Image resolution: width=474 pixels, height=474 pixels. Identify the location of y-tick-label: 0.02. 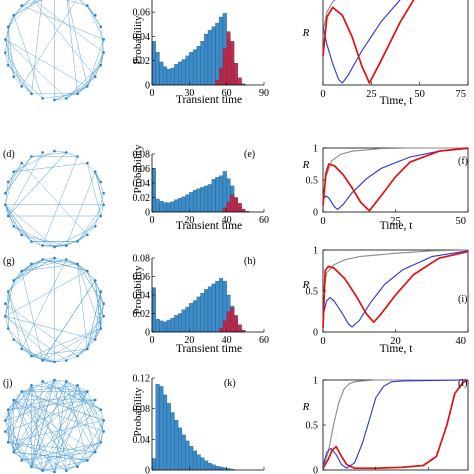
(142, 61).